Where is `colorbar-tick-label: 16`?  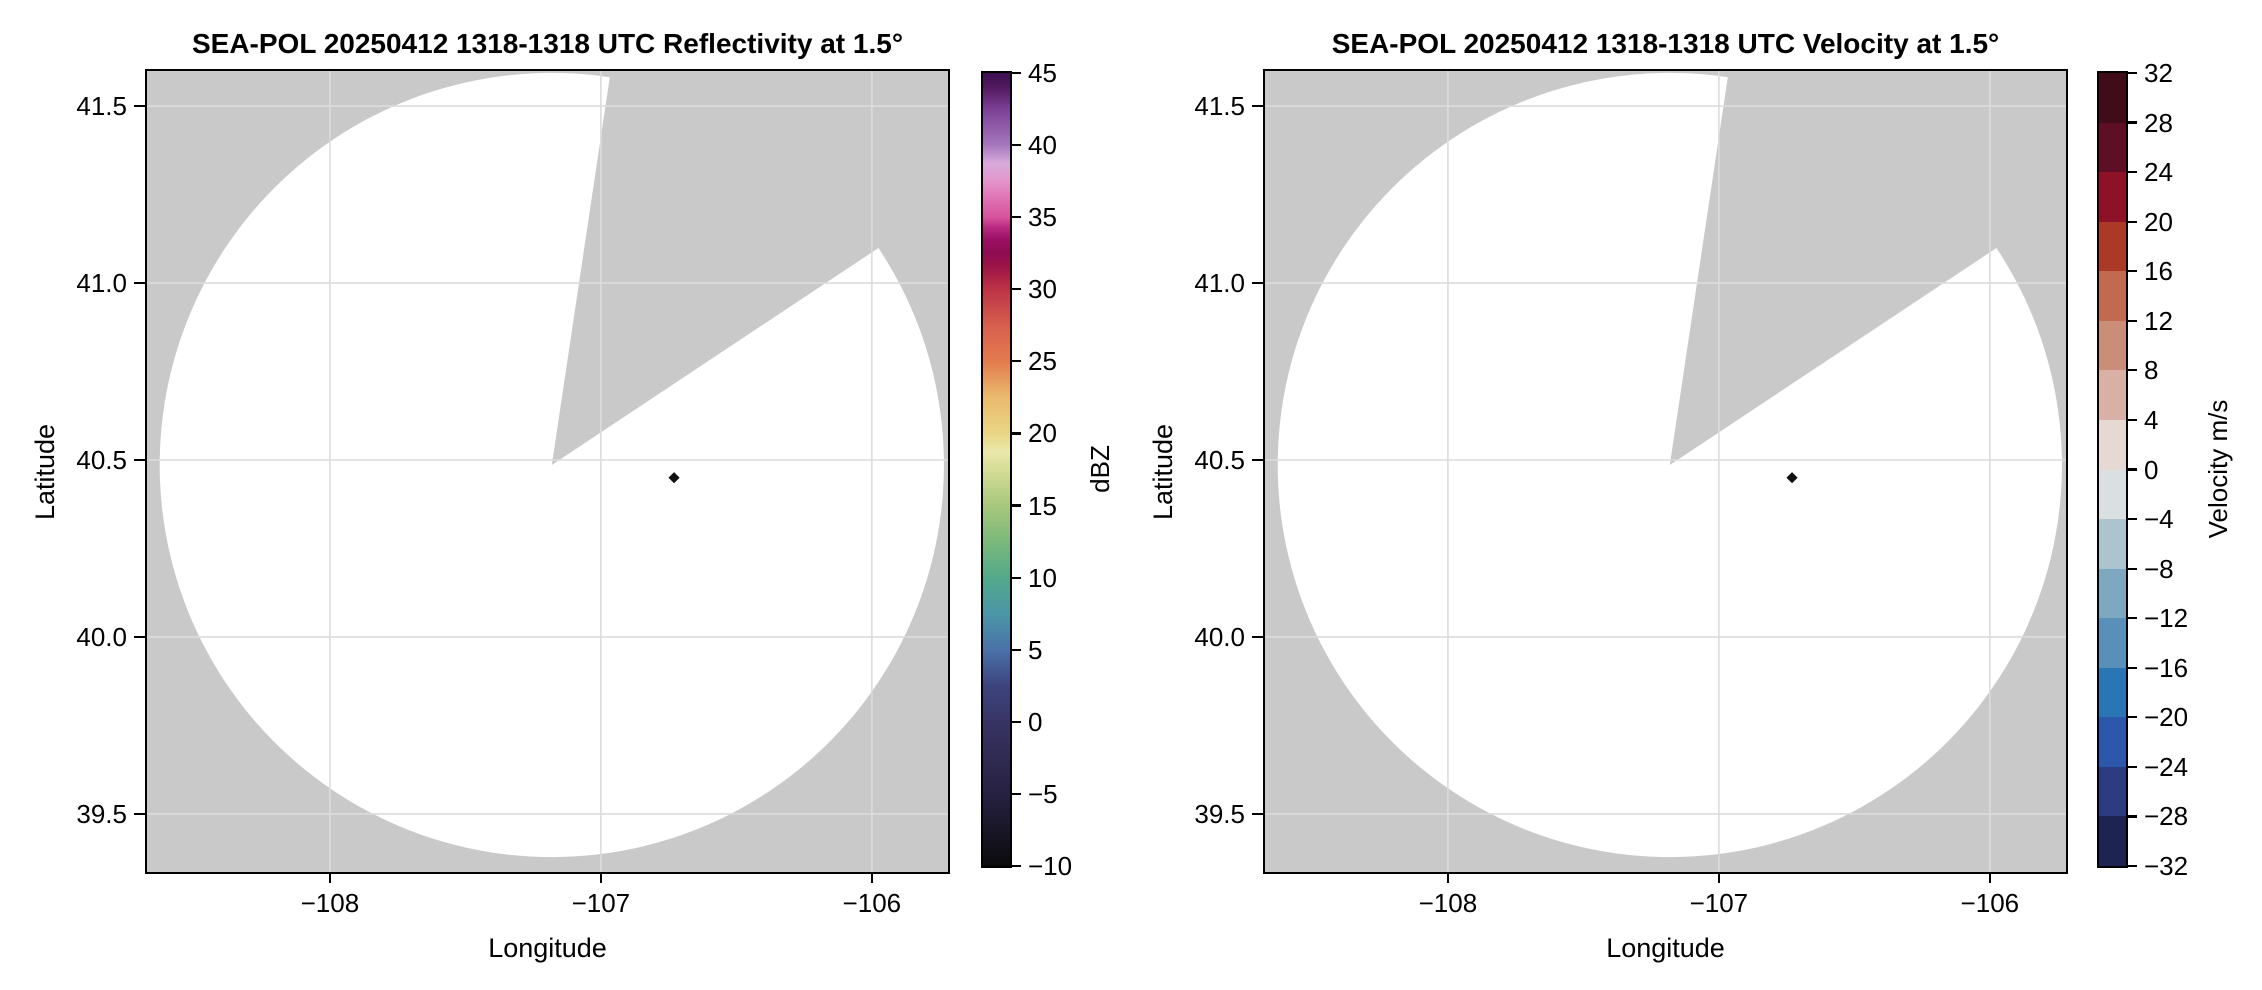 colorbar-tick-label: 16 is located at coordinates (2158, 271).